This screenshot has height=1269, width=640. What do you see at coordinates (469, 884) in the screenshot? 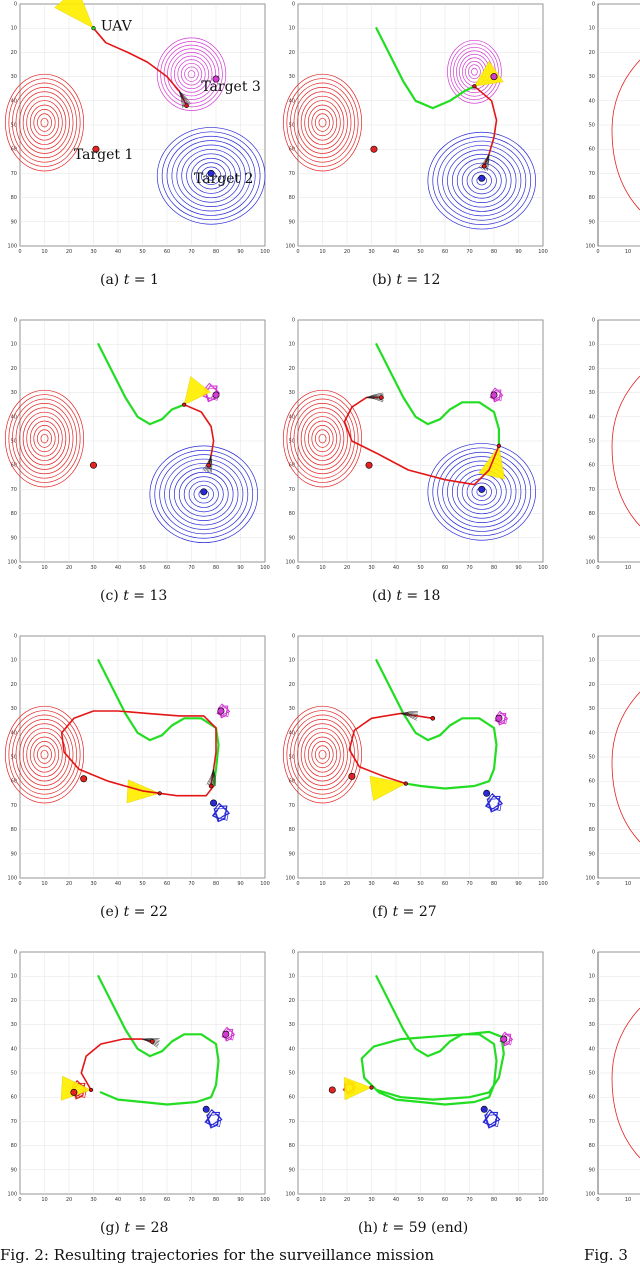
I see `x-tick-label: 70` at bounding box center [469, 884].